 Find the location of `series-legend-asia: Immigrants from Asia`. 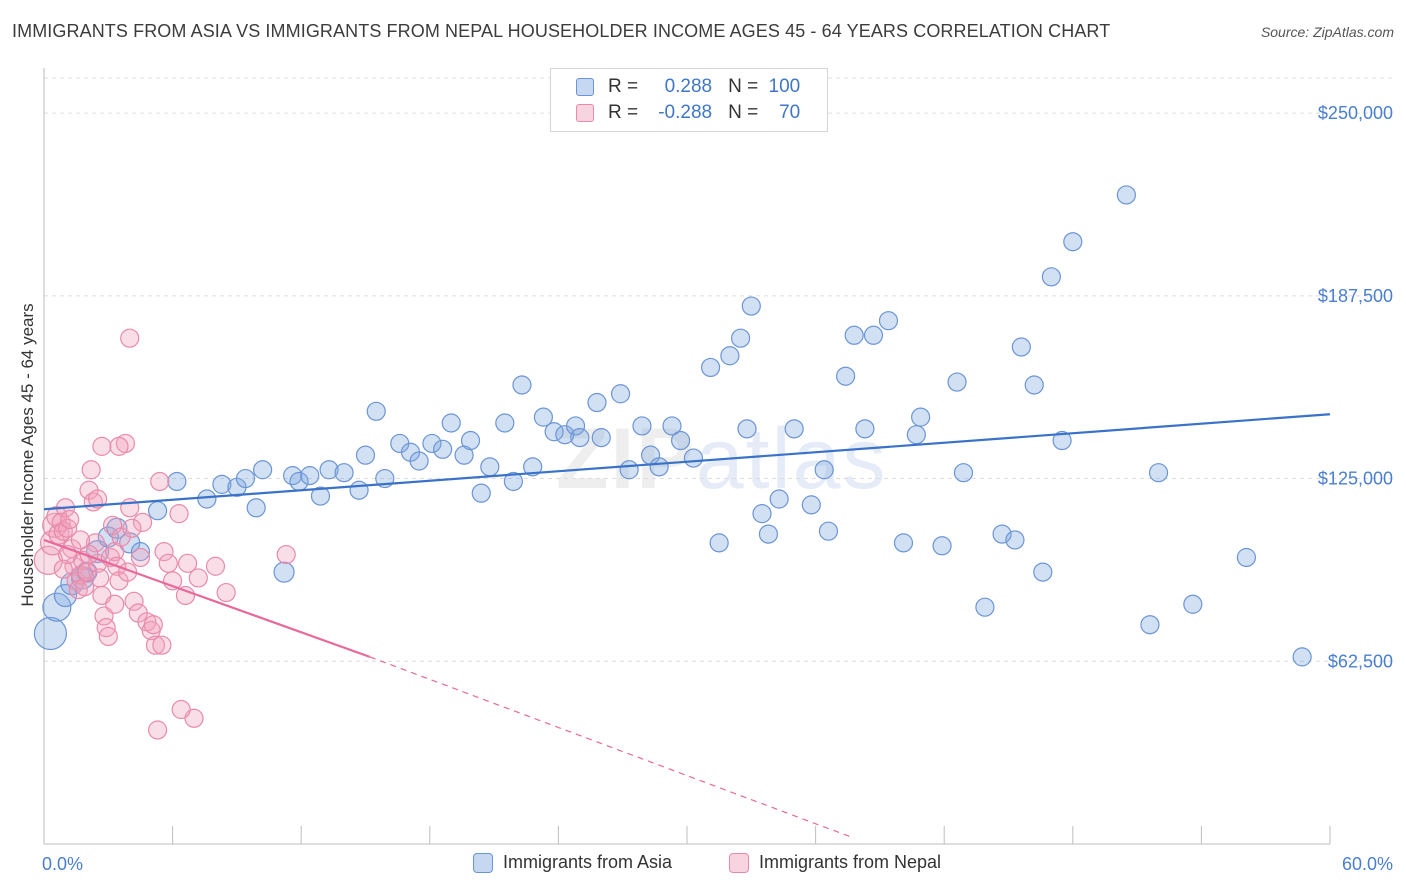

series-legend-asia: Immigrants from Asia is located at coordinates (572, 862).